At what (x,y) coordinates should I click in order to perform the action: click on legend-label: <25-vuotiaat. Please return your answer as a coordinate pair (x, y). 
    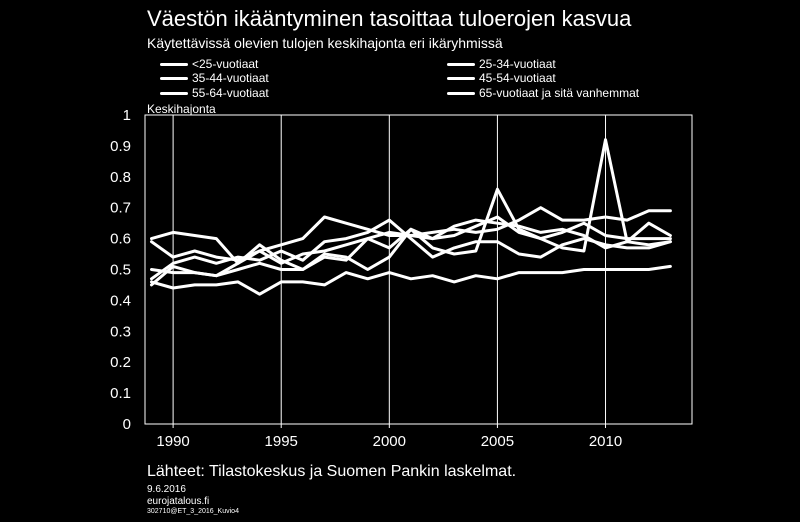
    Looking at the image, I should click on (225, 64).